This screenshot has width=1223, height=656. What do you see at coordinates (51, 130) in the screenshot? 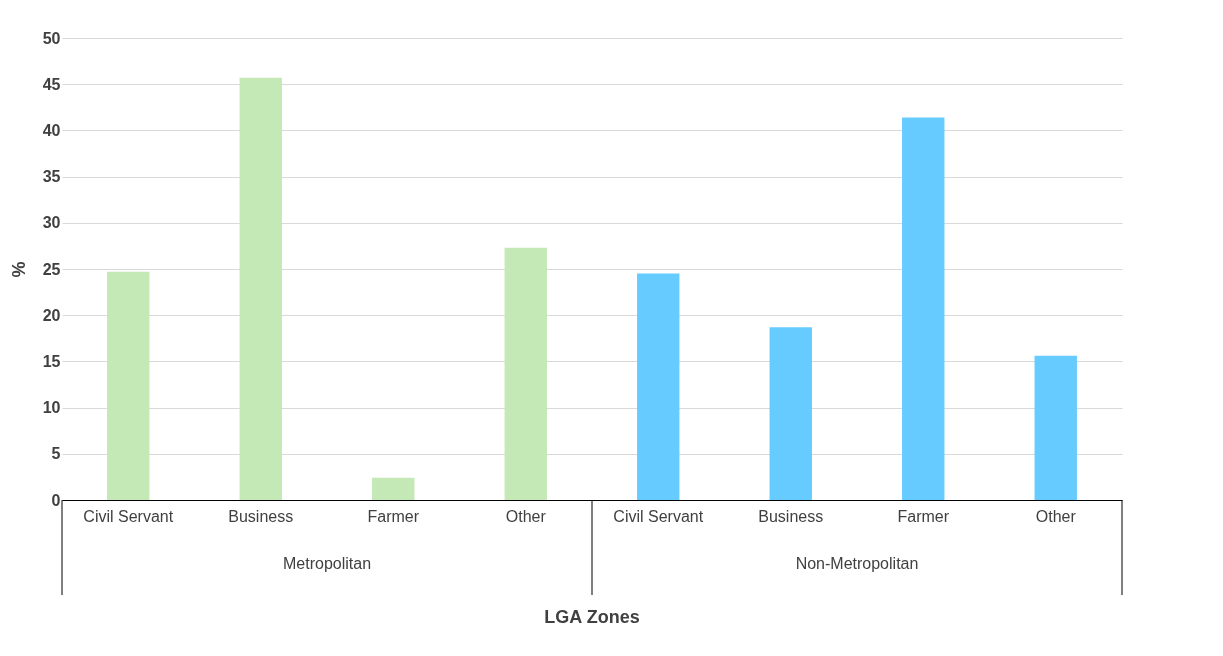
I see `y-tick-label: 40` at bounding box center [51, 130].